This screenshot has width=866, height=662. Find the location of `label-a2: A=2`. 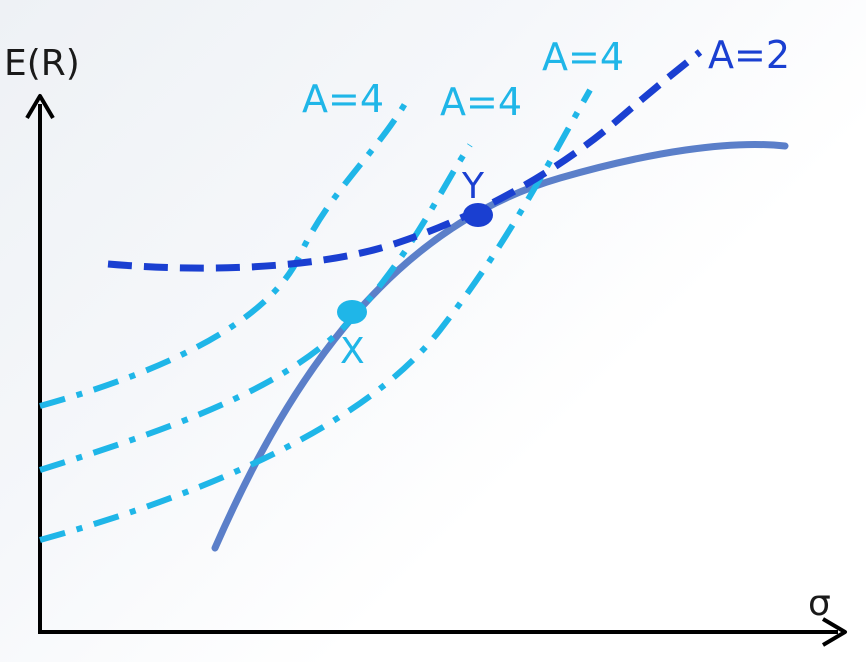

label-a2: A=2 is located at coordinates (749, 55).